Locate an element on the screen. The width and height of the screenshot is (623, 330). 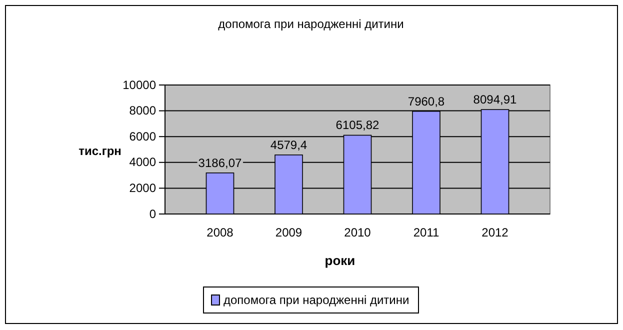
x-tick-label: 2008 is located at coordinates (220, 233).